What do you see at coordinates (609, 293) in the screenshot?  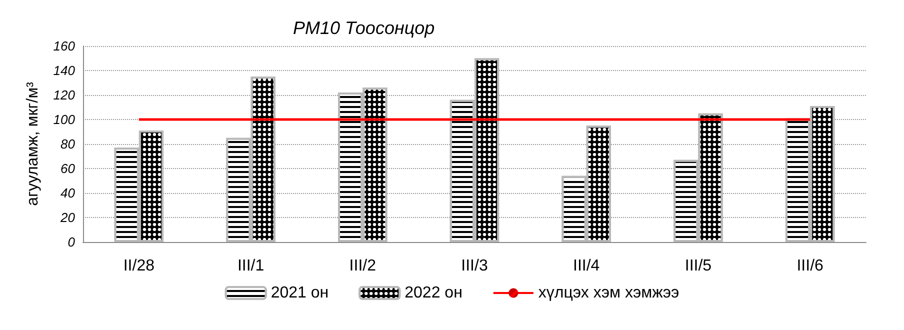 I see `legend-label: хүлцэх хэм хэмжээ` at bounding box center [609, 293].